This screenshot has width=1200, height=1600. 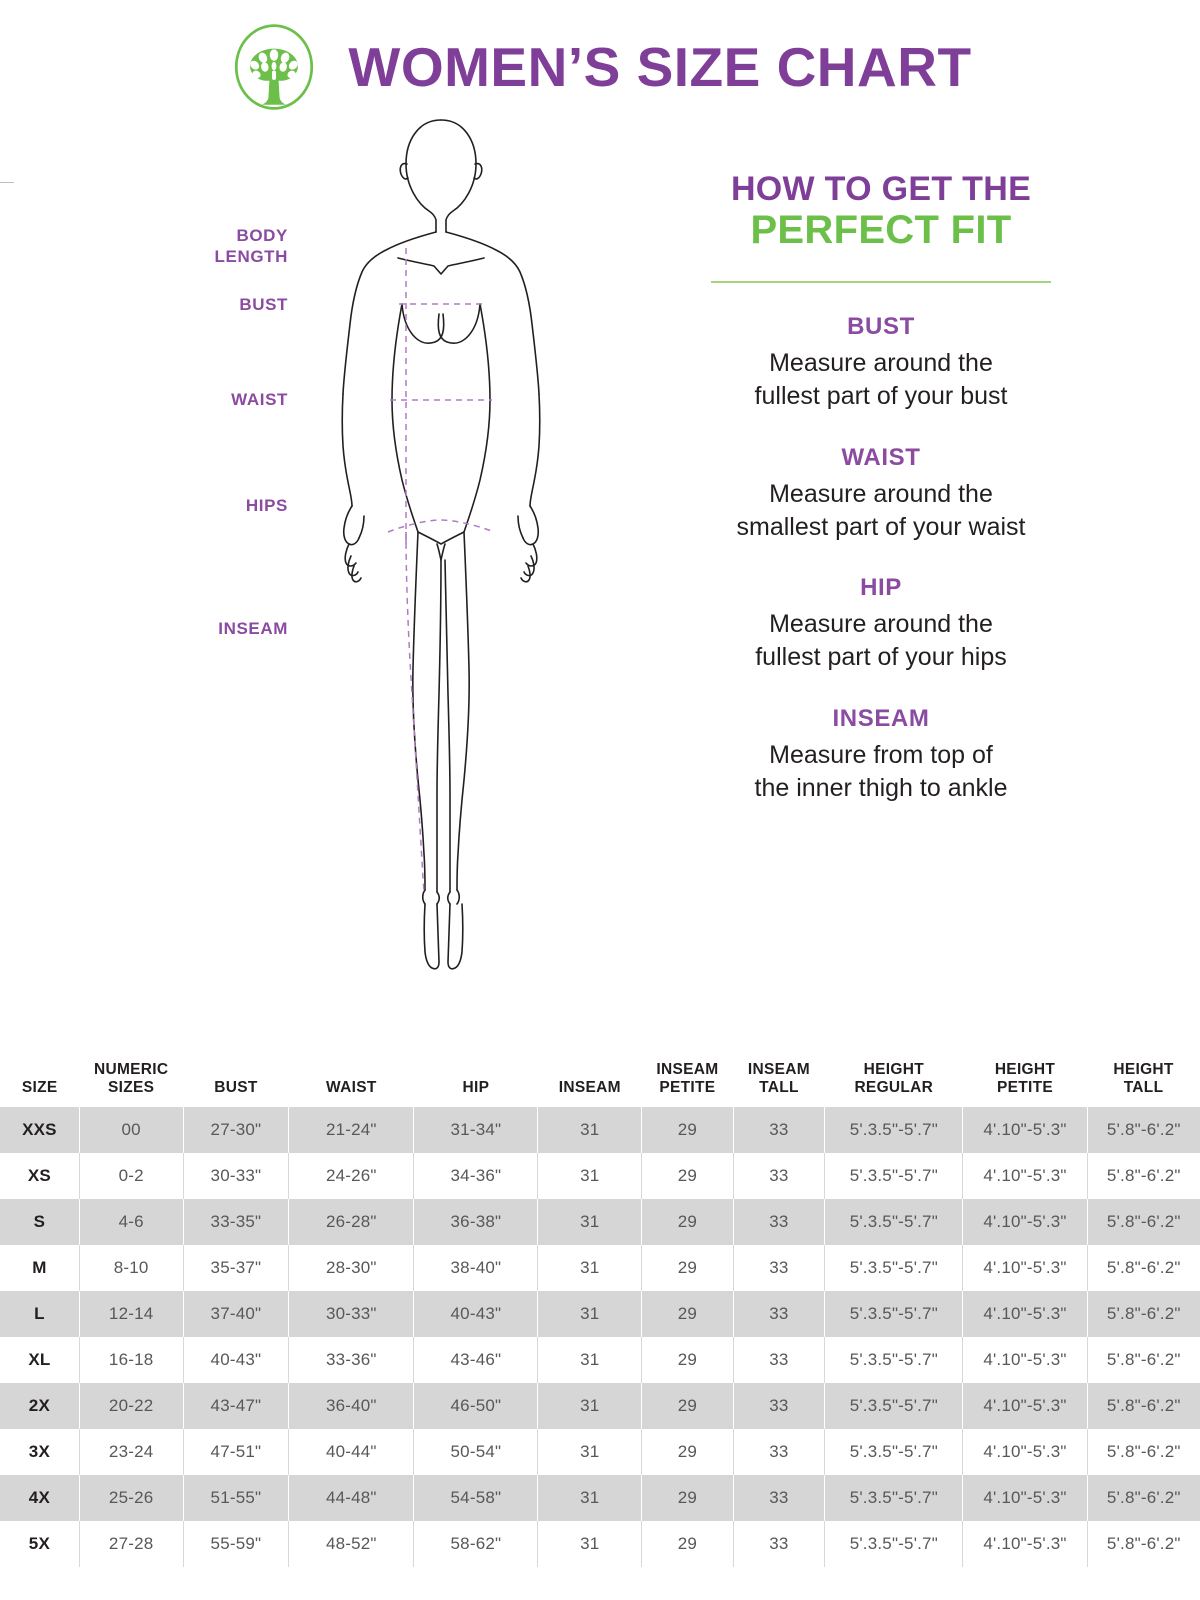 I want to click on body-length-line-2: LENGTH, so click(x=251, y=256).